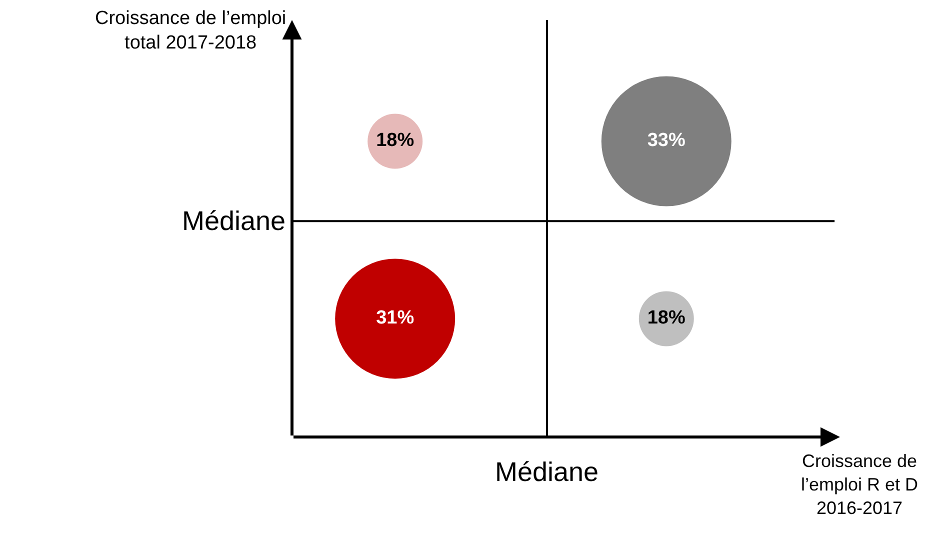  What do you see at coordinates (395, 317) in the screenshot?
I see `data-label: 31%` at bounding box center [395, 317].